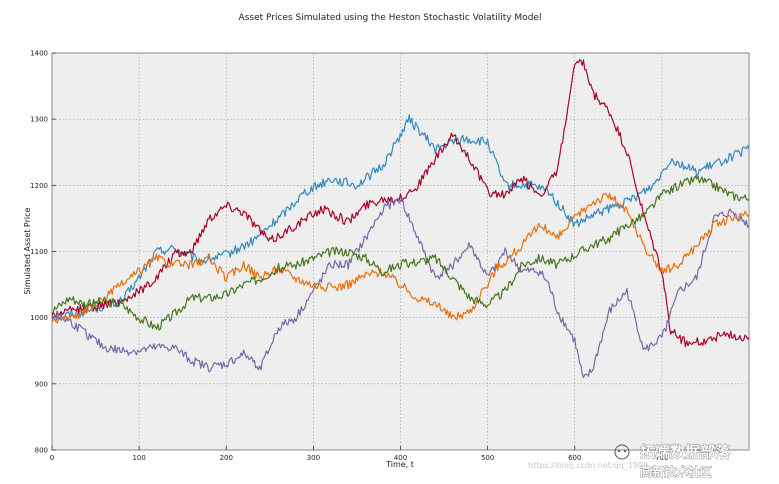 Image resolution: width=779 pixels, height=484 pixels. What do you see at coordinates (27, 250) in the screenshot?
I see `y-axis-label: Simulated Asset Price` at bounding box center [27, 250].